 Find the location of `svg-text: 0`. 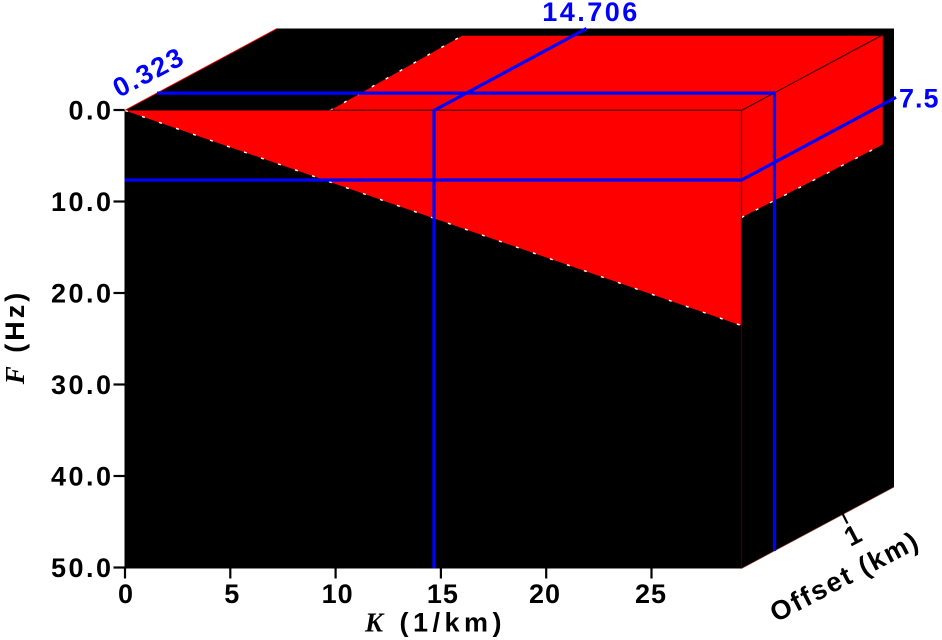

svg-text: 0 is located at coordinates (126, 594).